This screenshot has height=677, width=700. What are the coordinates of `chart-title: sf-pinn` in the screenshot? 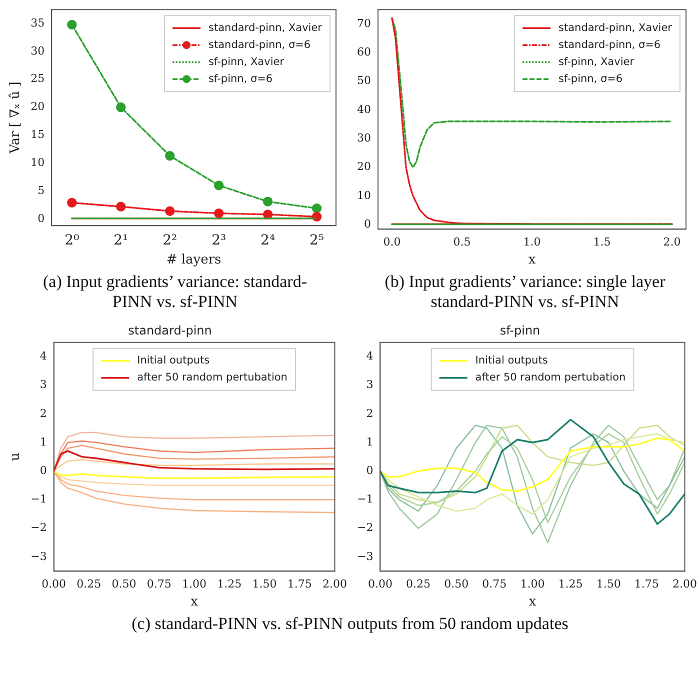 It's located at (520, 330).